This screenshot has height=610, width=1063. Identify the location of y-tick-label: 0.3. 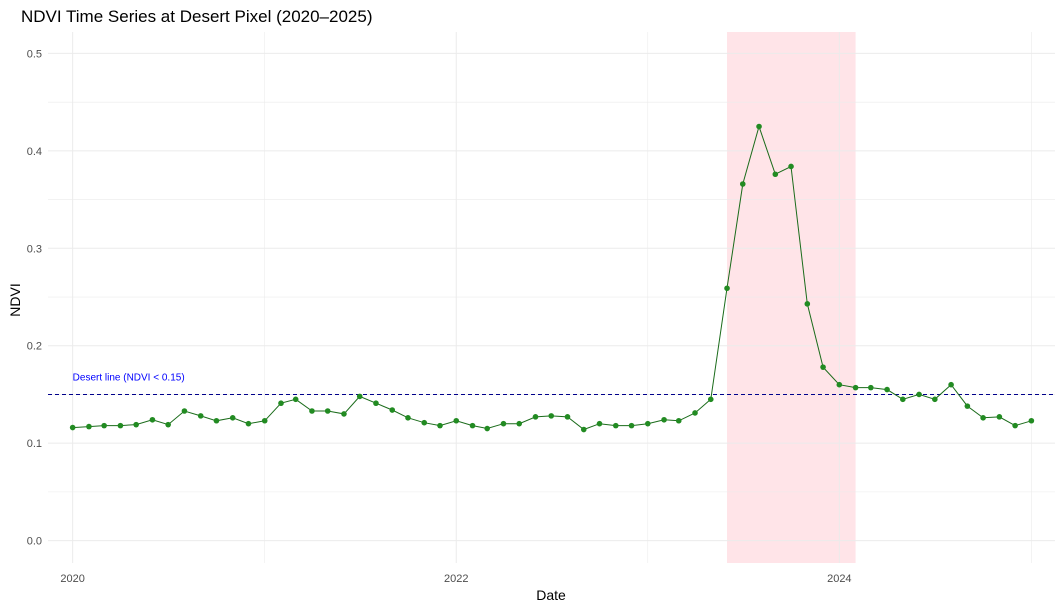
(34, 249).